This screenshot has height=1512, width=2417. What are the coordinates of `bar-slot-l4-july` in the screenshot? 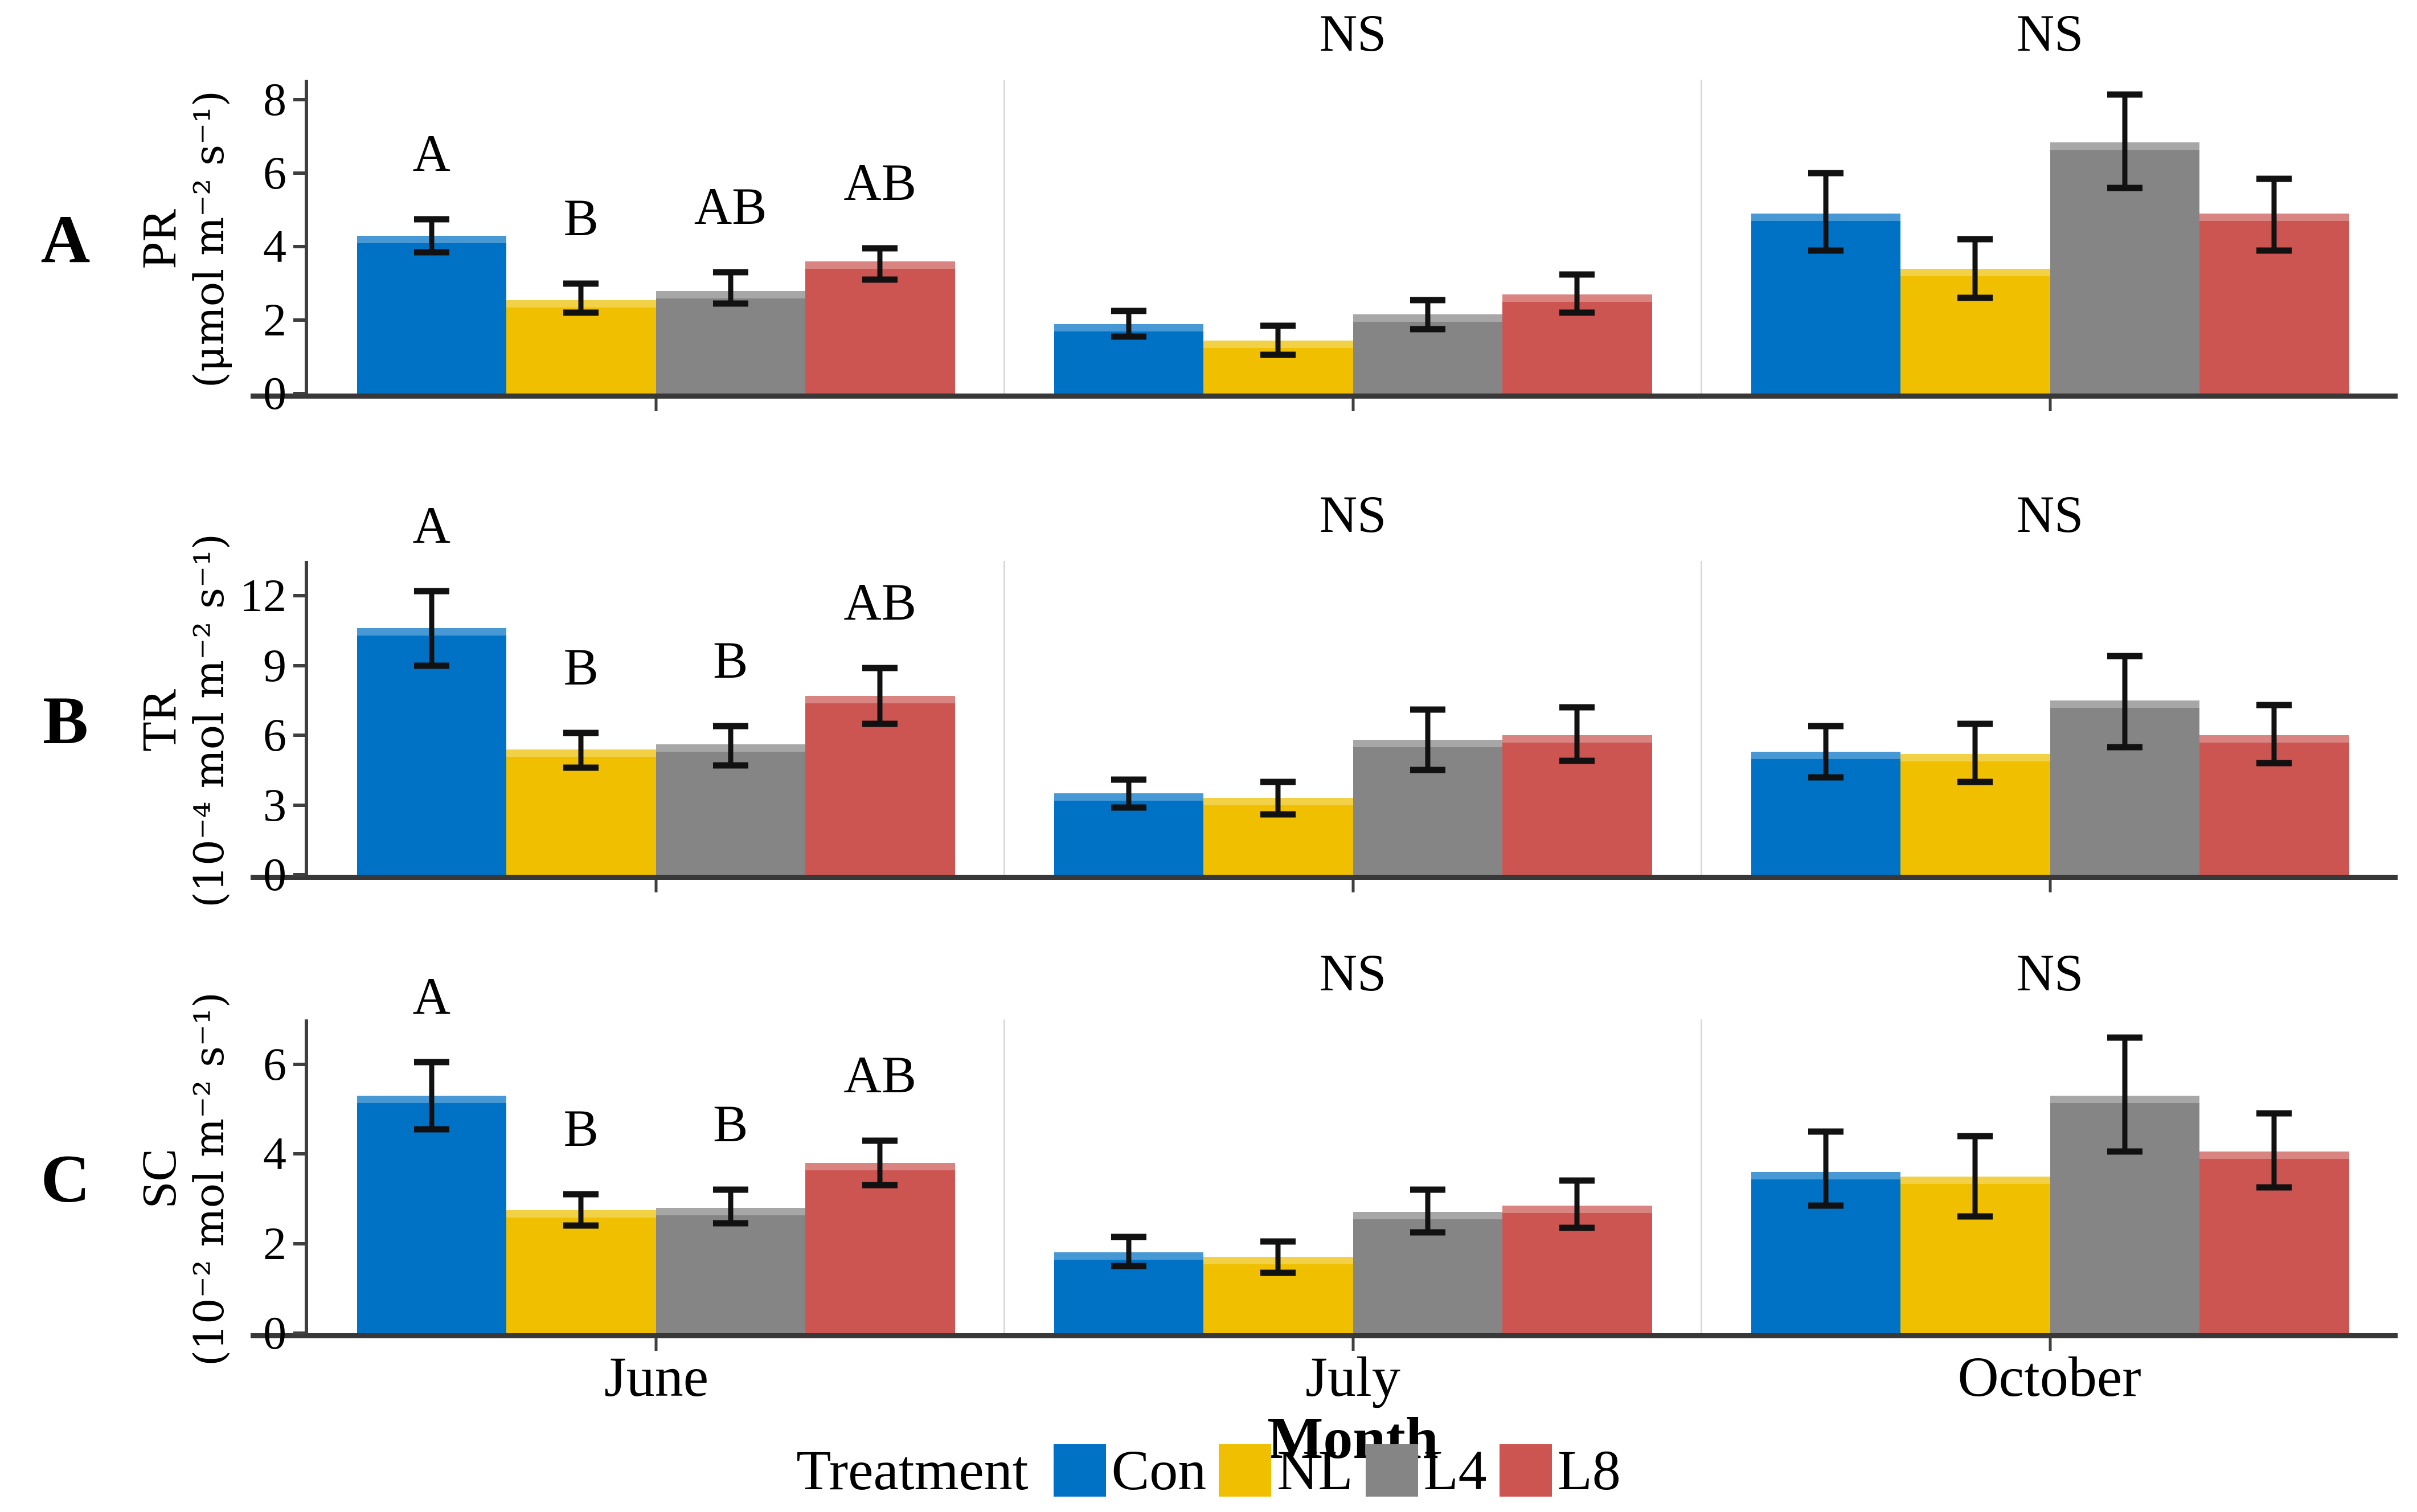 It's located at (1427, 237).